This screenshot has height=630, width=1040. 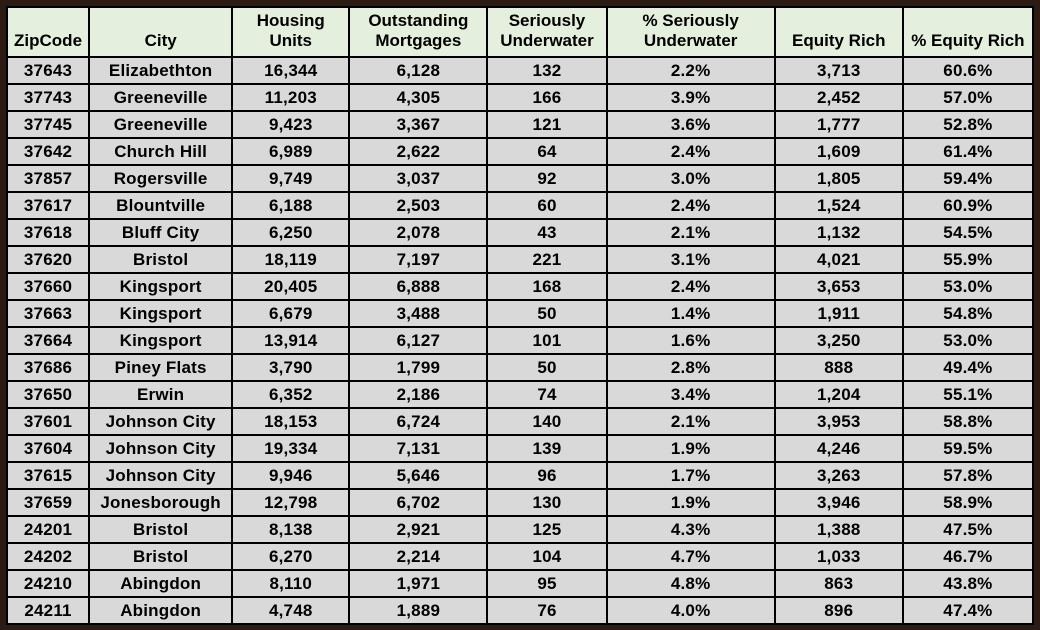 I want to click on cell-pct_seriously_underwater: 4.3%, so click(x=690, y=529).